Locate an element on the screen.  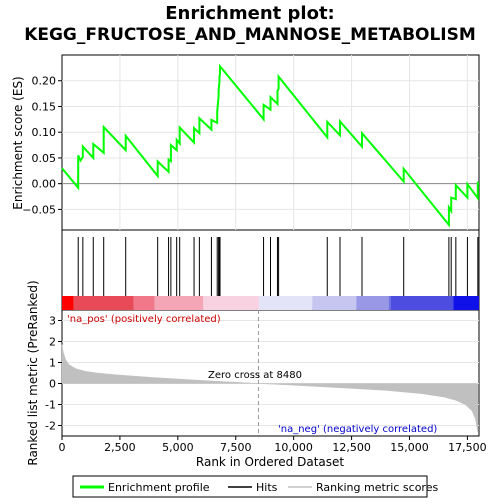
na-neg-label: 'na_neg' (negatively correlated) is located at coordinates (357, 429).